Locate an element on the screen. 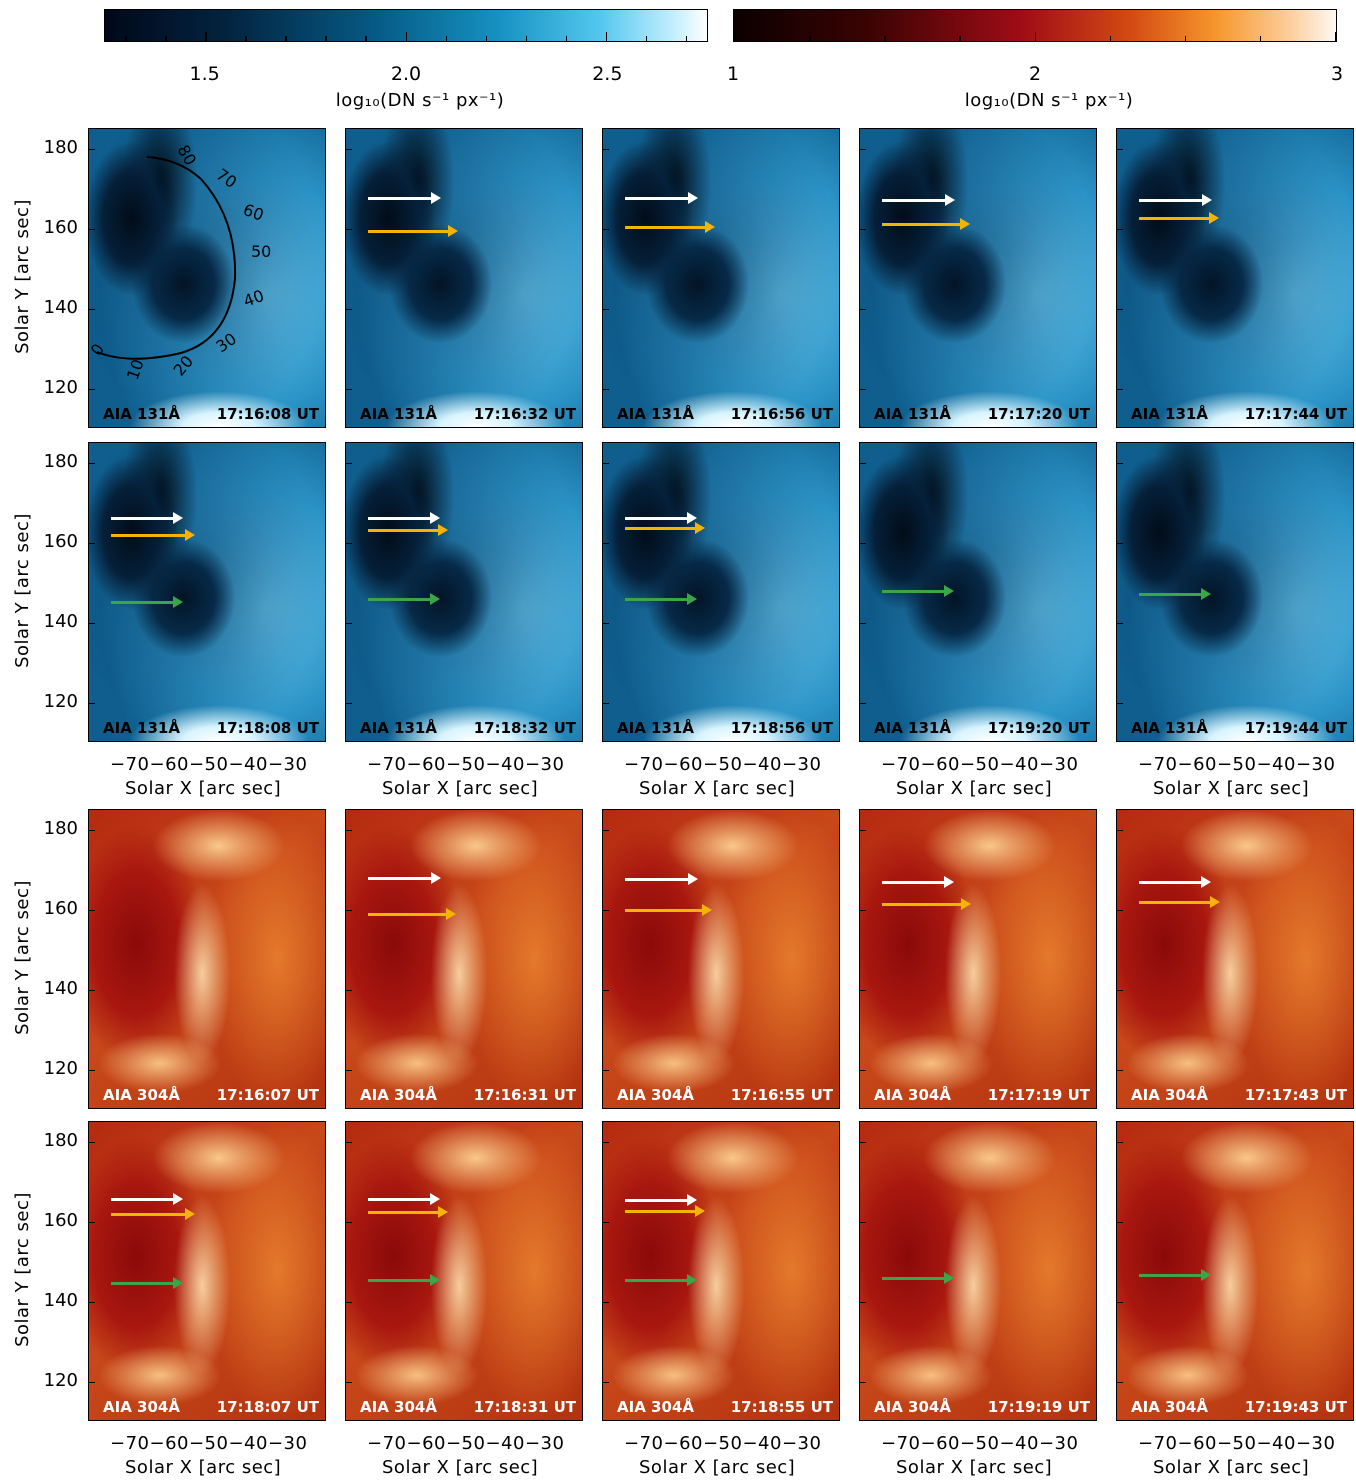 The height and width of the screenshot is (1484, 1356). colorbar-tick-label: 2.5 is located at coordinates (607, 74).